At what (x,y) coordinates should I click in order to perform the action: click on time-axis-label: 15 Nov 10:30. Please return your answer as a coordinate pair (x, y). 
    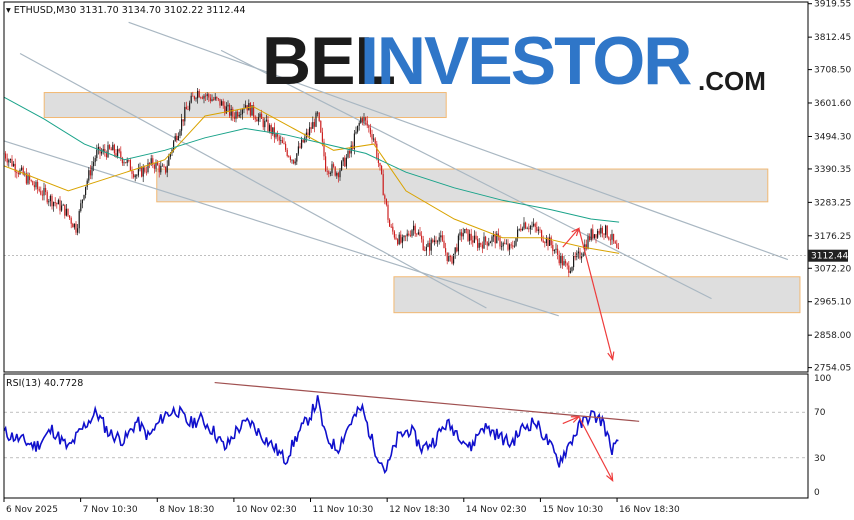
    Looking at the image, I should click on (572, 510).